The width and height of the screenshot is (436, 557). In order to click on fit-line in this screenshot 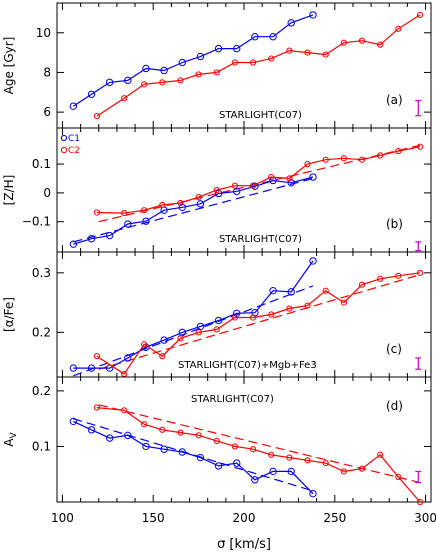, I will do `click(193, 331)`.